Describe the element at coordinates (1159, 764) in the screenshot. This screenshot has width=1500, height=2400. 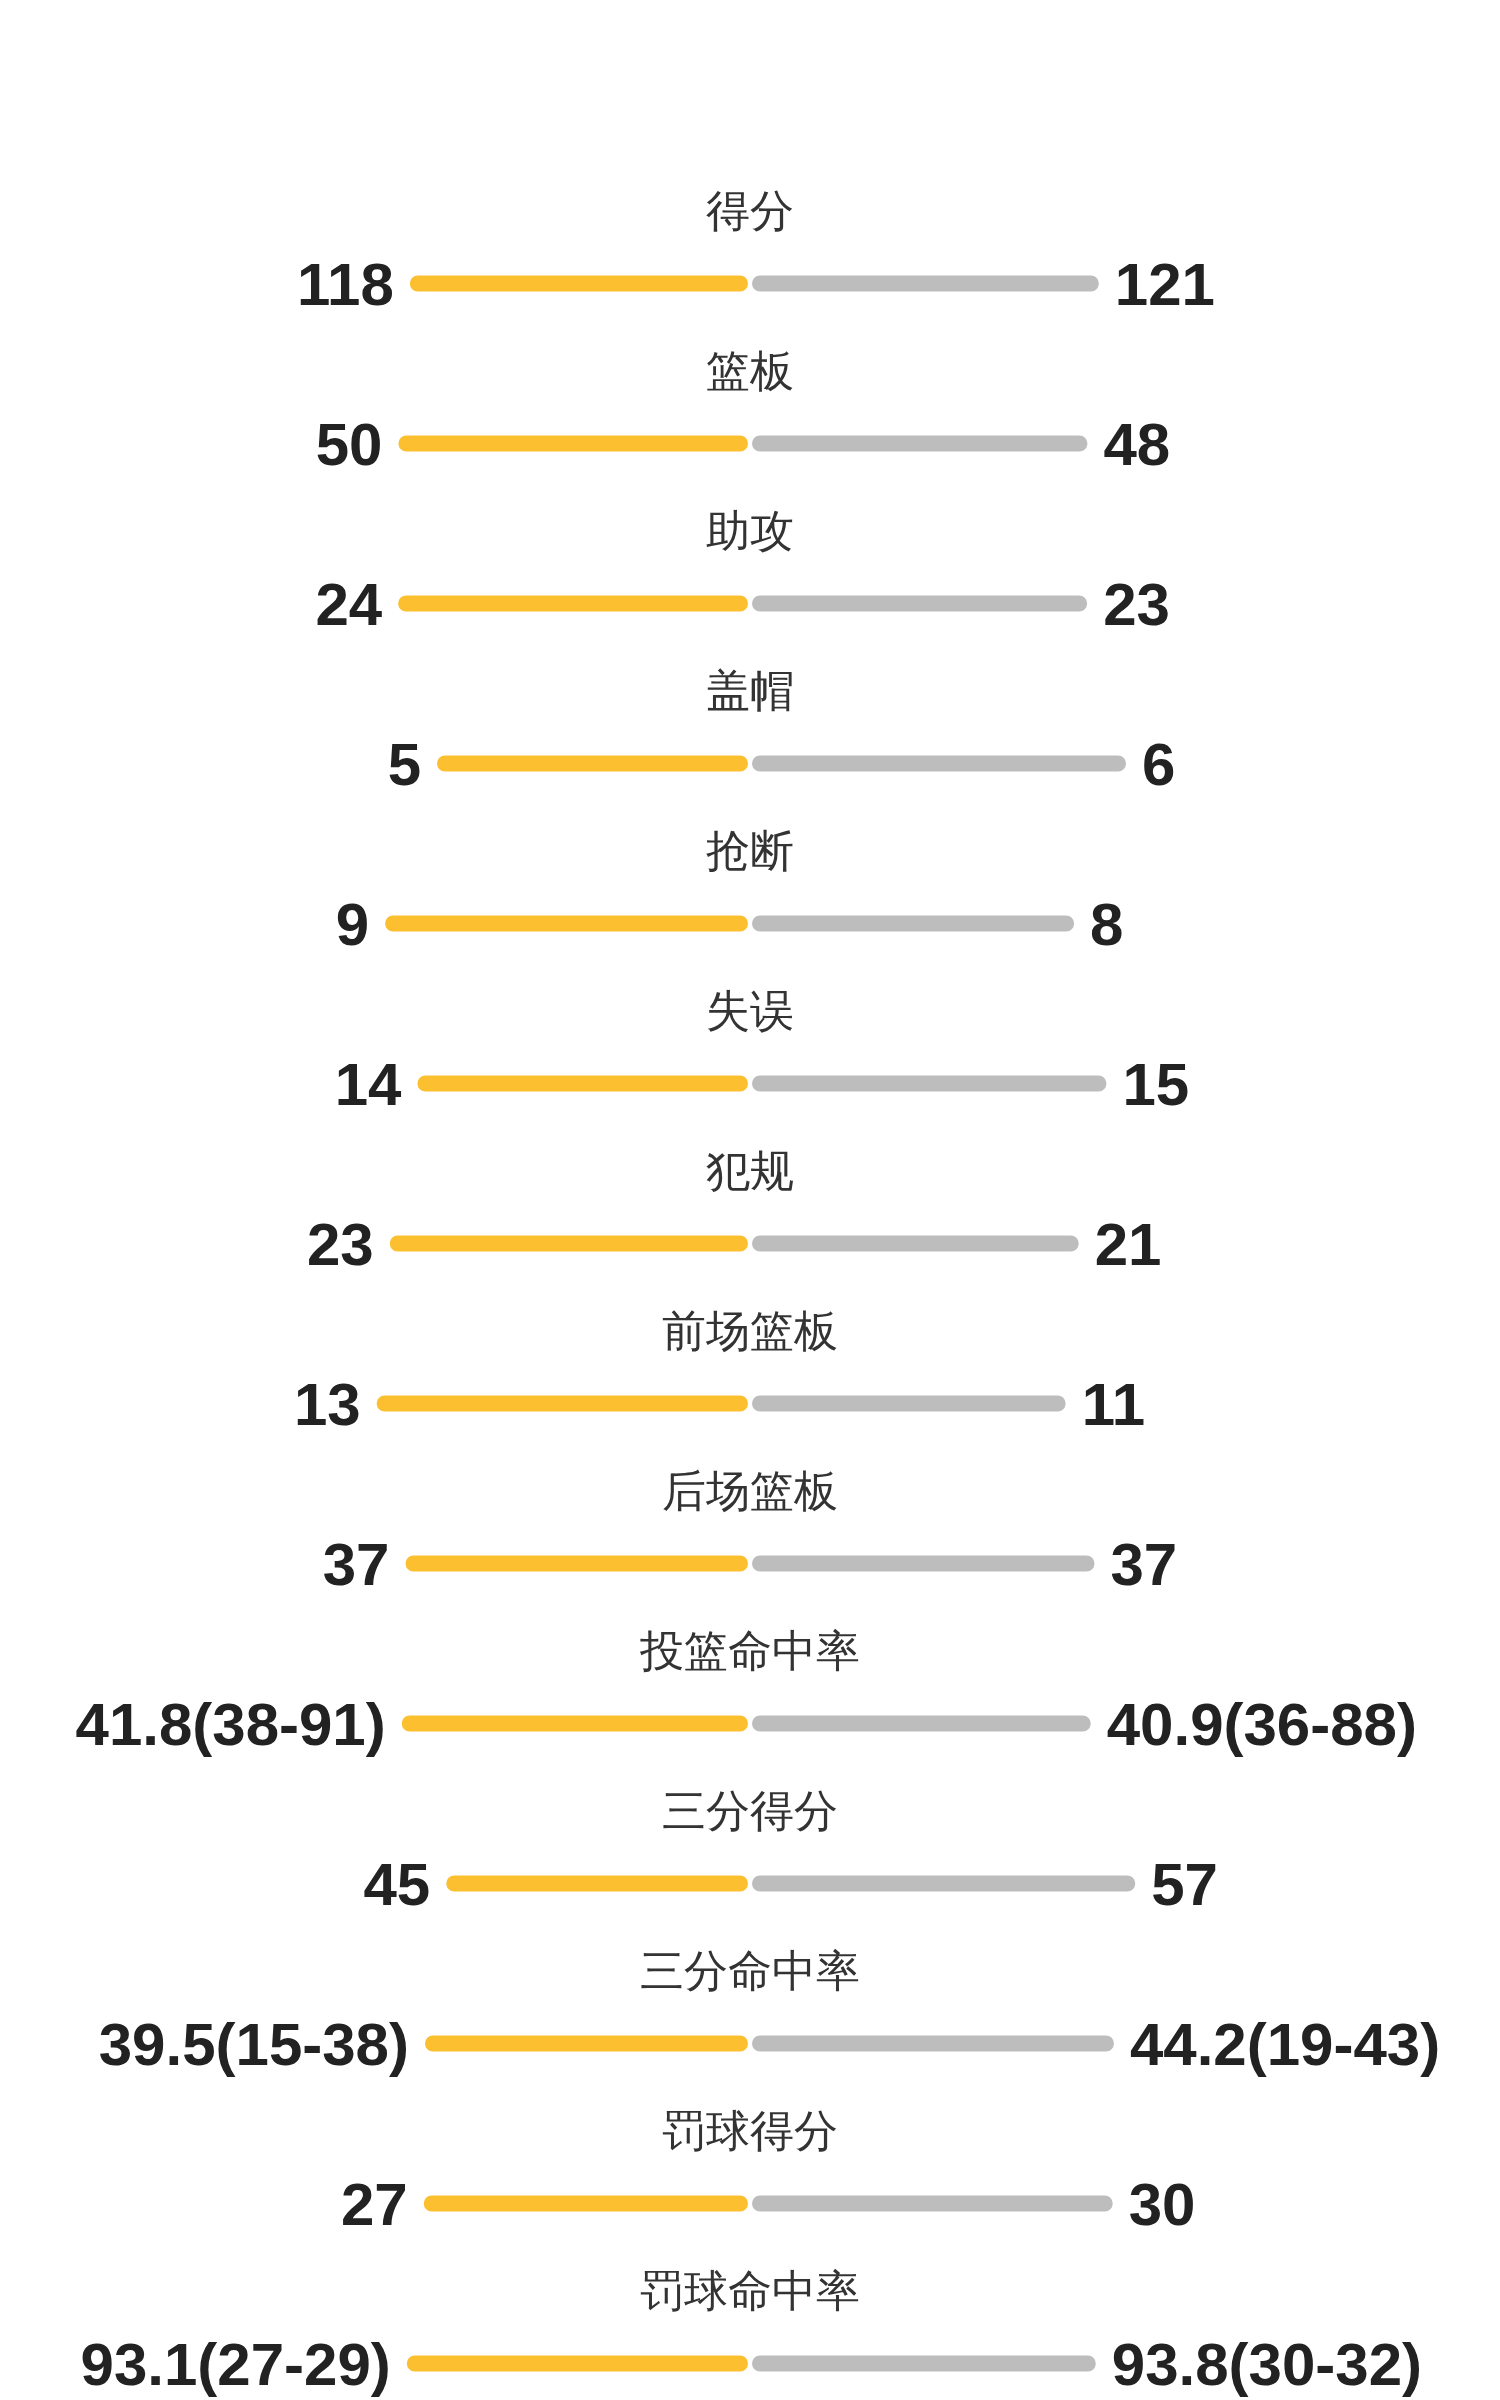
I see `data-label: 6` at that location.